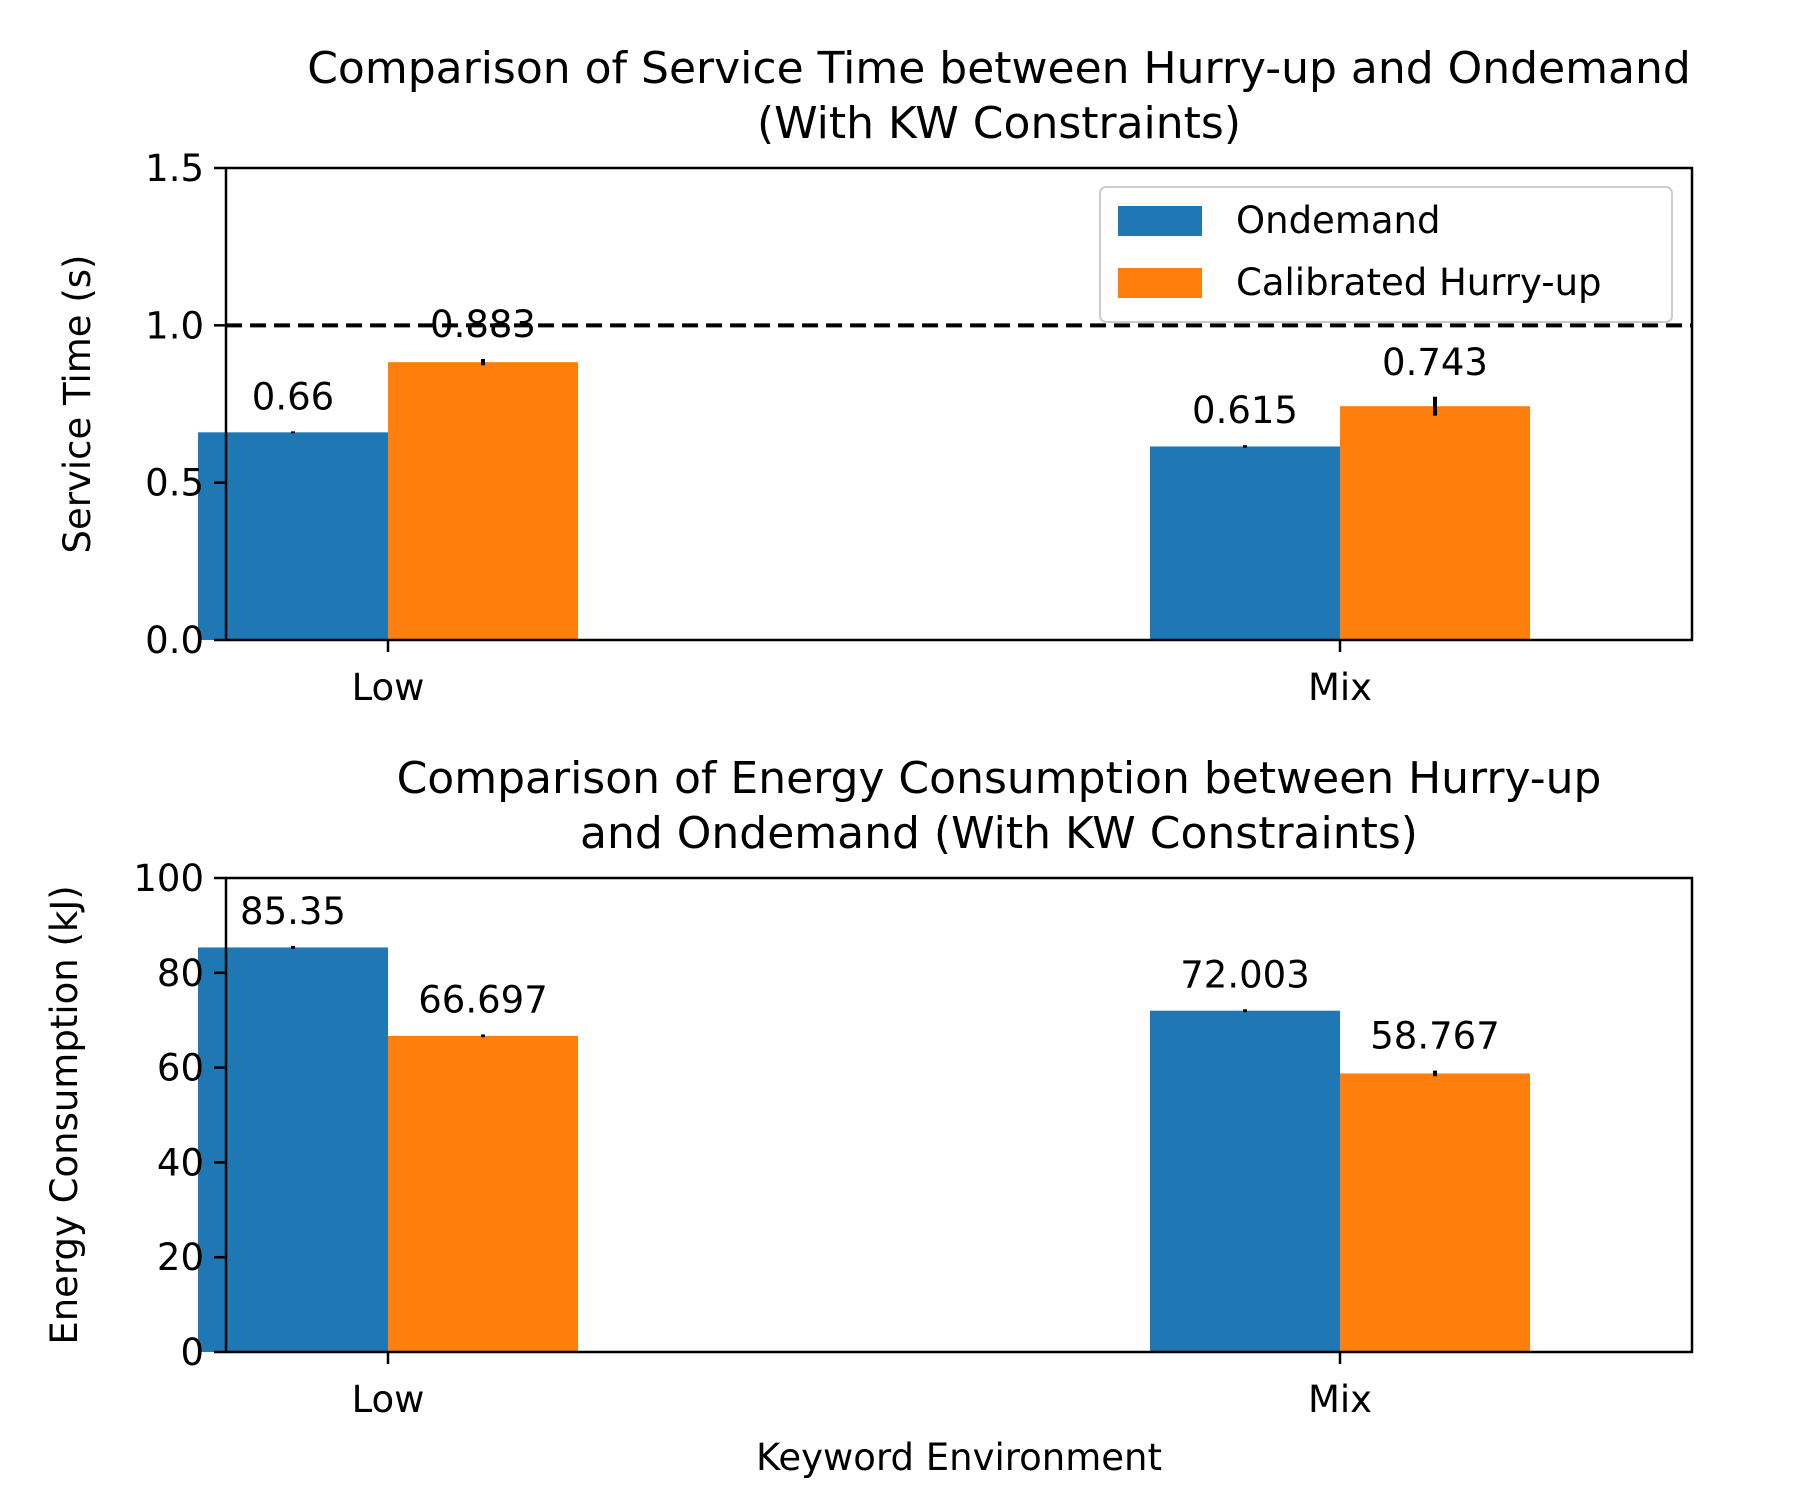 The width and height of the screenshot is (1800, 1500). I want to click on legend: Ondemand Calibrated Hurry-up, so click(1386, 254).